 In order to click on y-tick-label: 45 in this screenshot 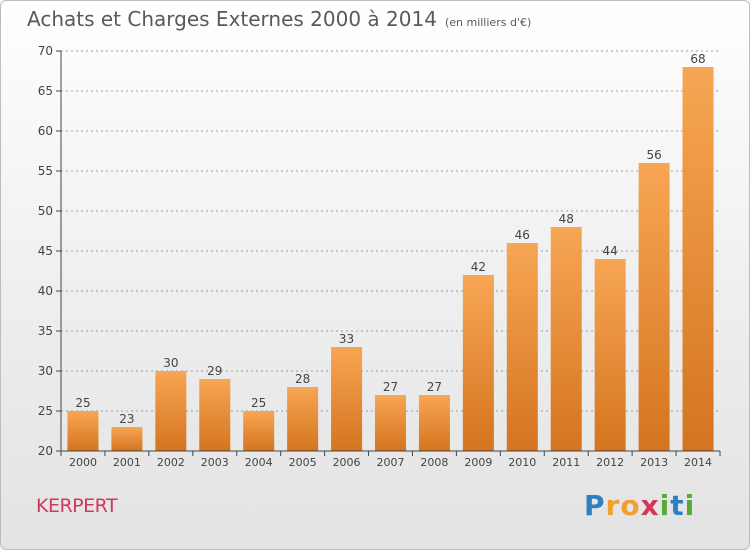, I will do `click(45, 251)`.